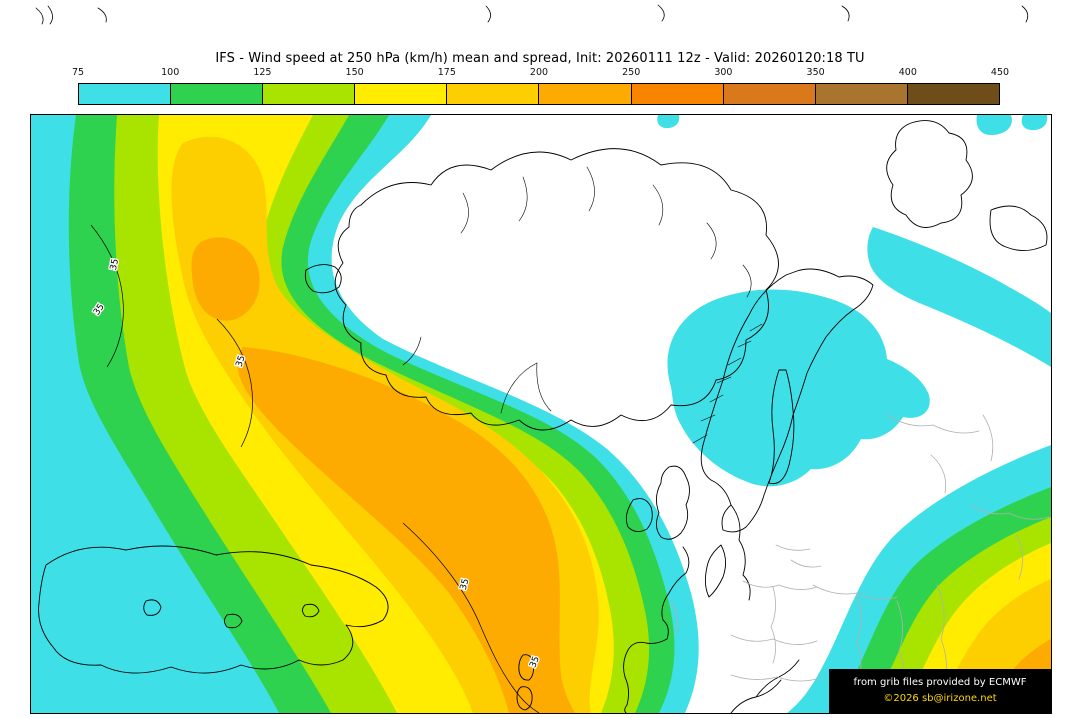 This screenshot has width=1080, height=718. Describe the element at coordinates (723, 72) in the screenshot. I see `colorbar-tick-label: 300` at that location.